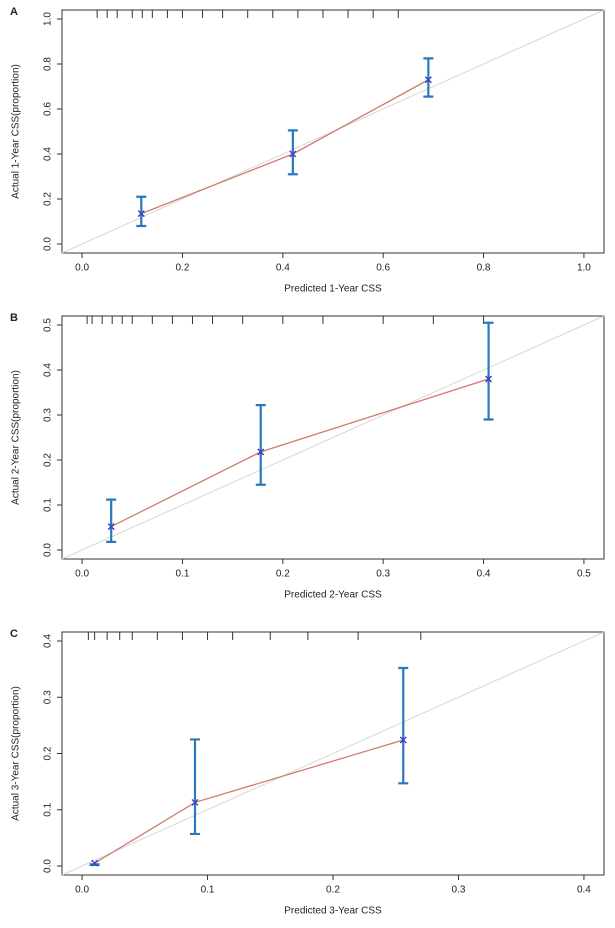 Image resolution: width=615 pixels, height=928 pixels. What do you see at coordinates (333, 289) in the screenshot?
I see `x-axis-label: Predicted 1-Year CSS` at bounding box center [333, 289].